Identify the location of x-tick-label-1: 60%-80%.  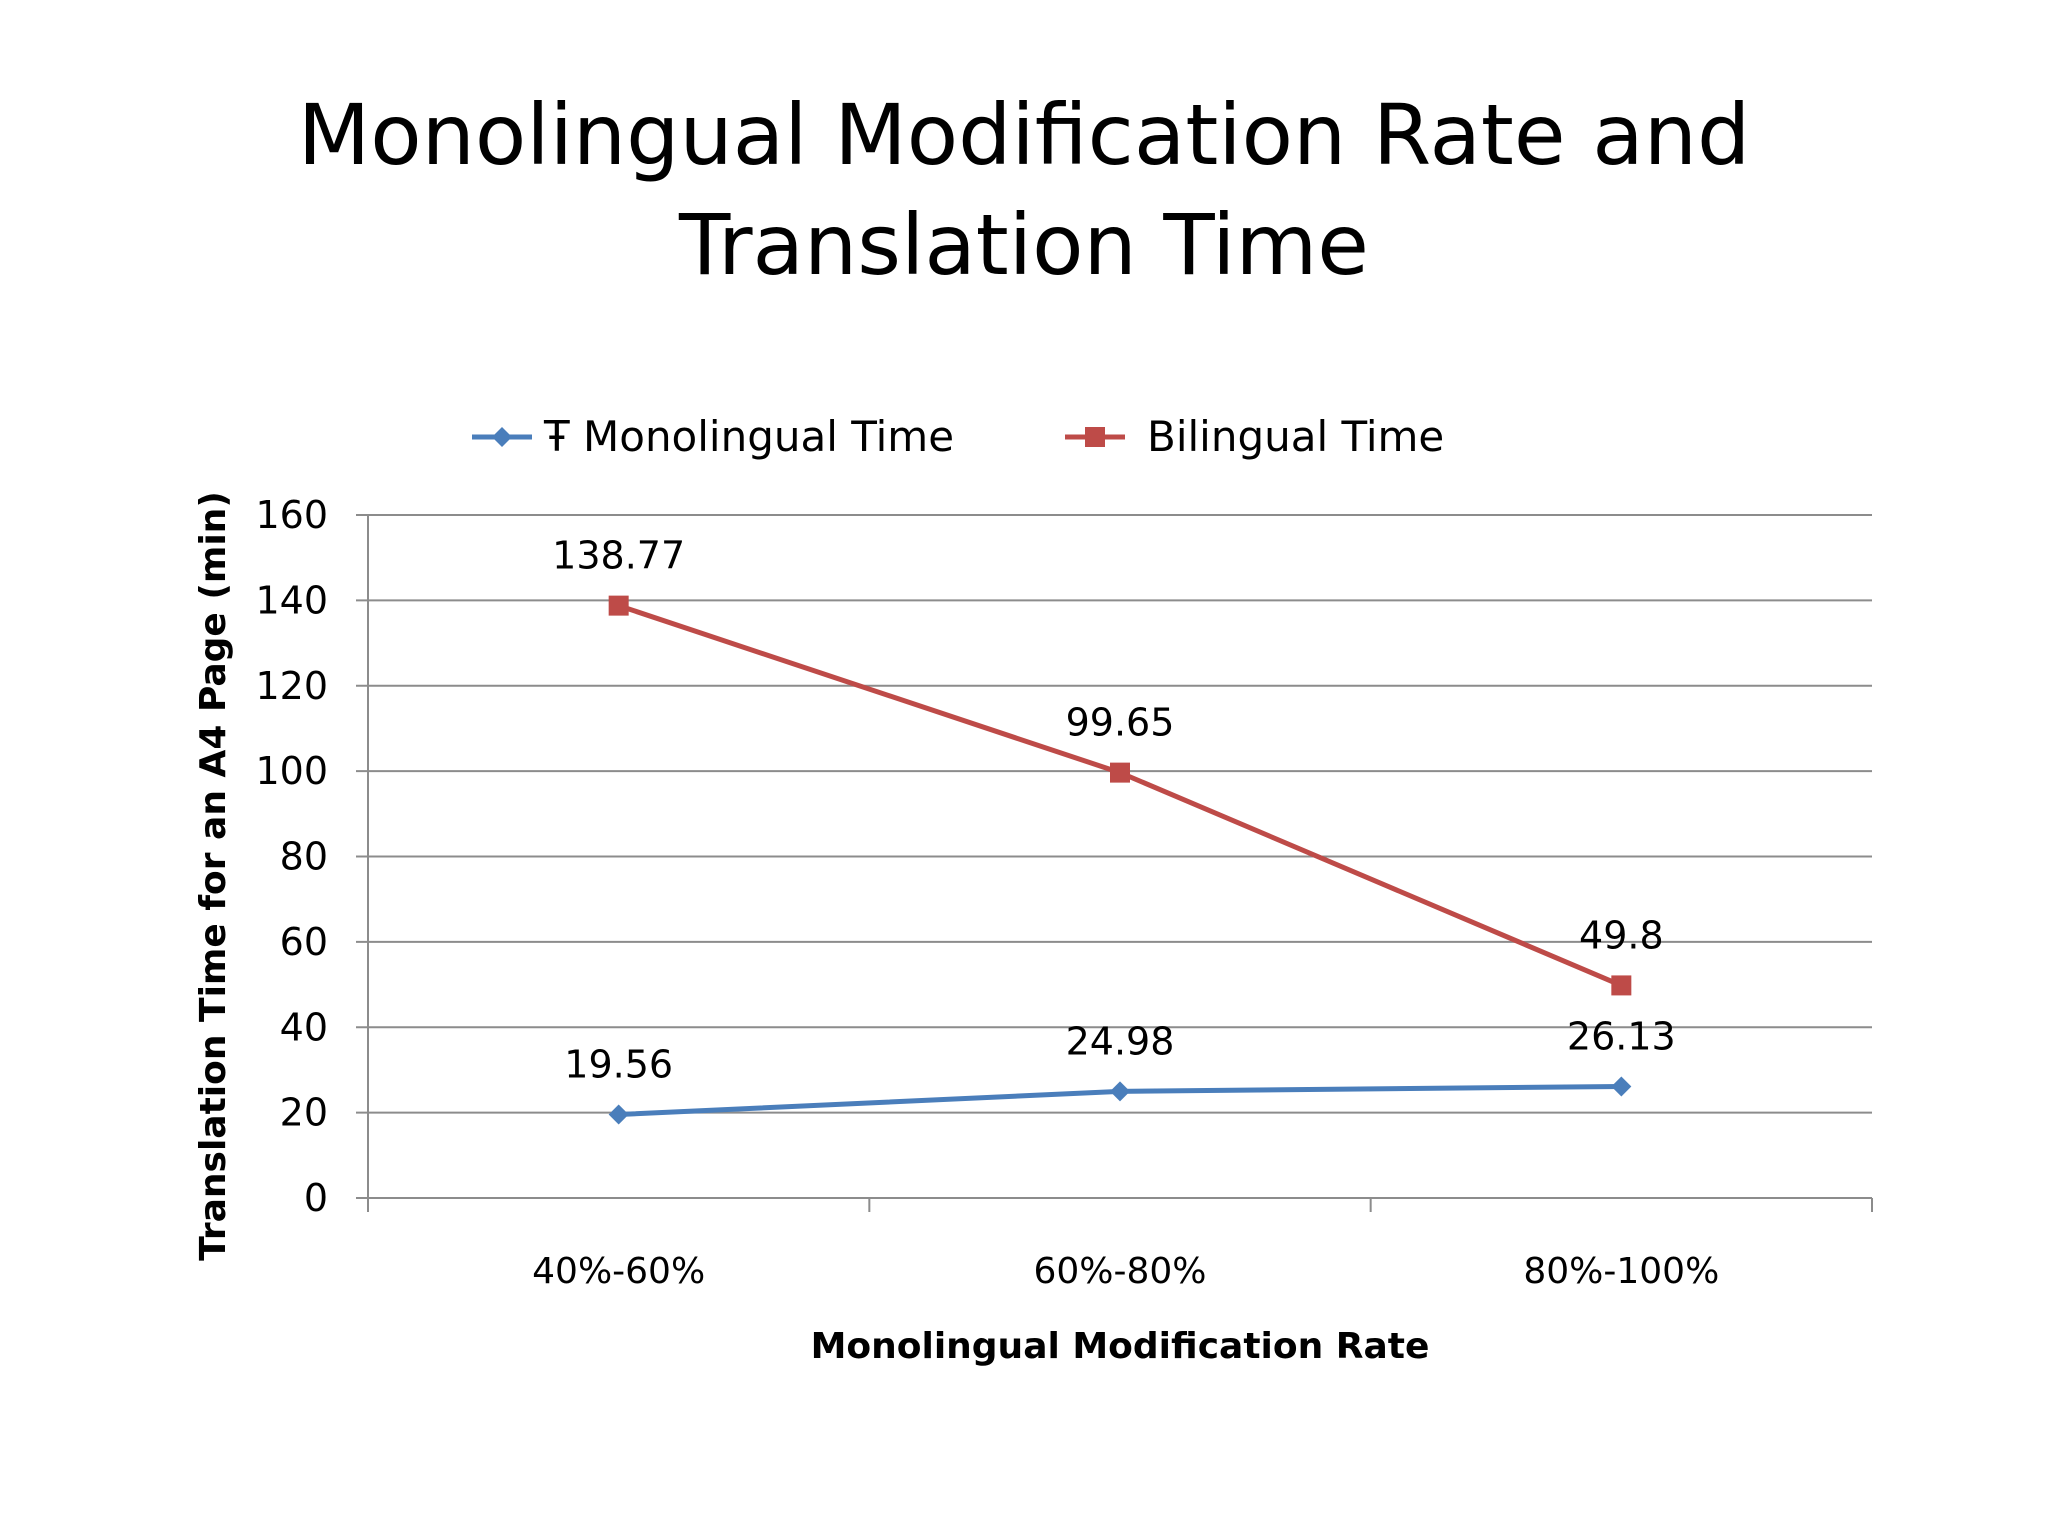
(1119, 1271).